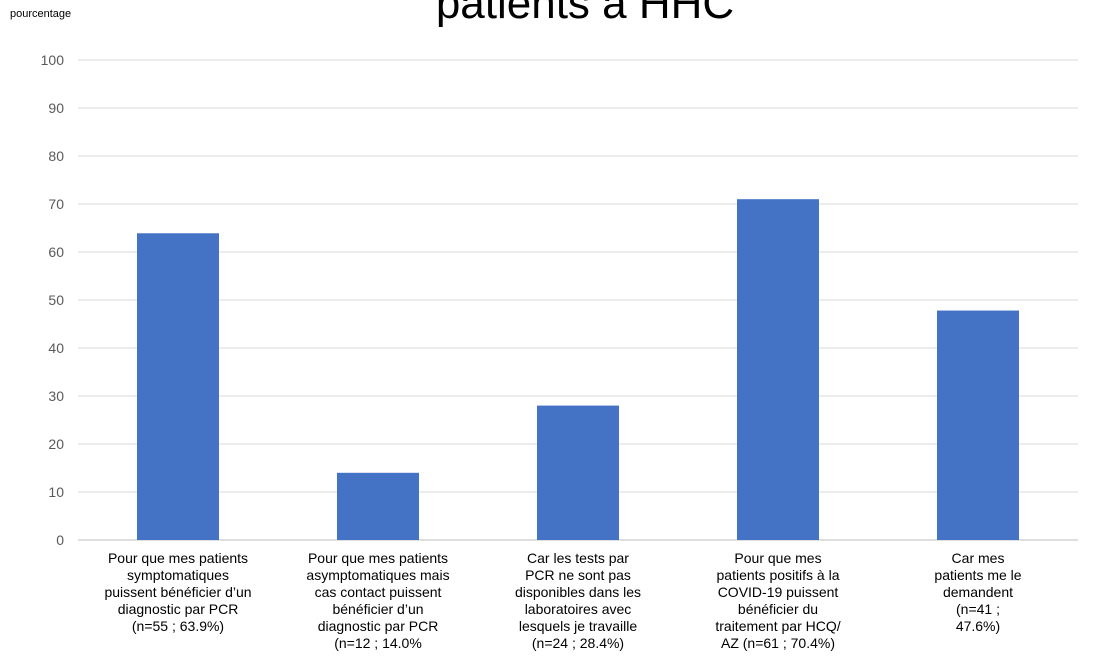  I want to click on y-tick-label: 90, so click(56, 108).